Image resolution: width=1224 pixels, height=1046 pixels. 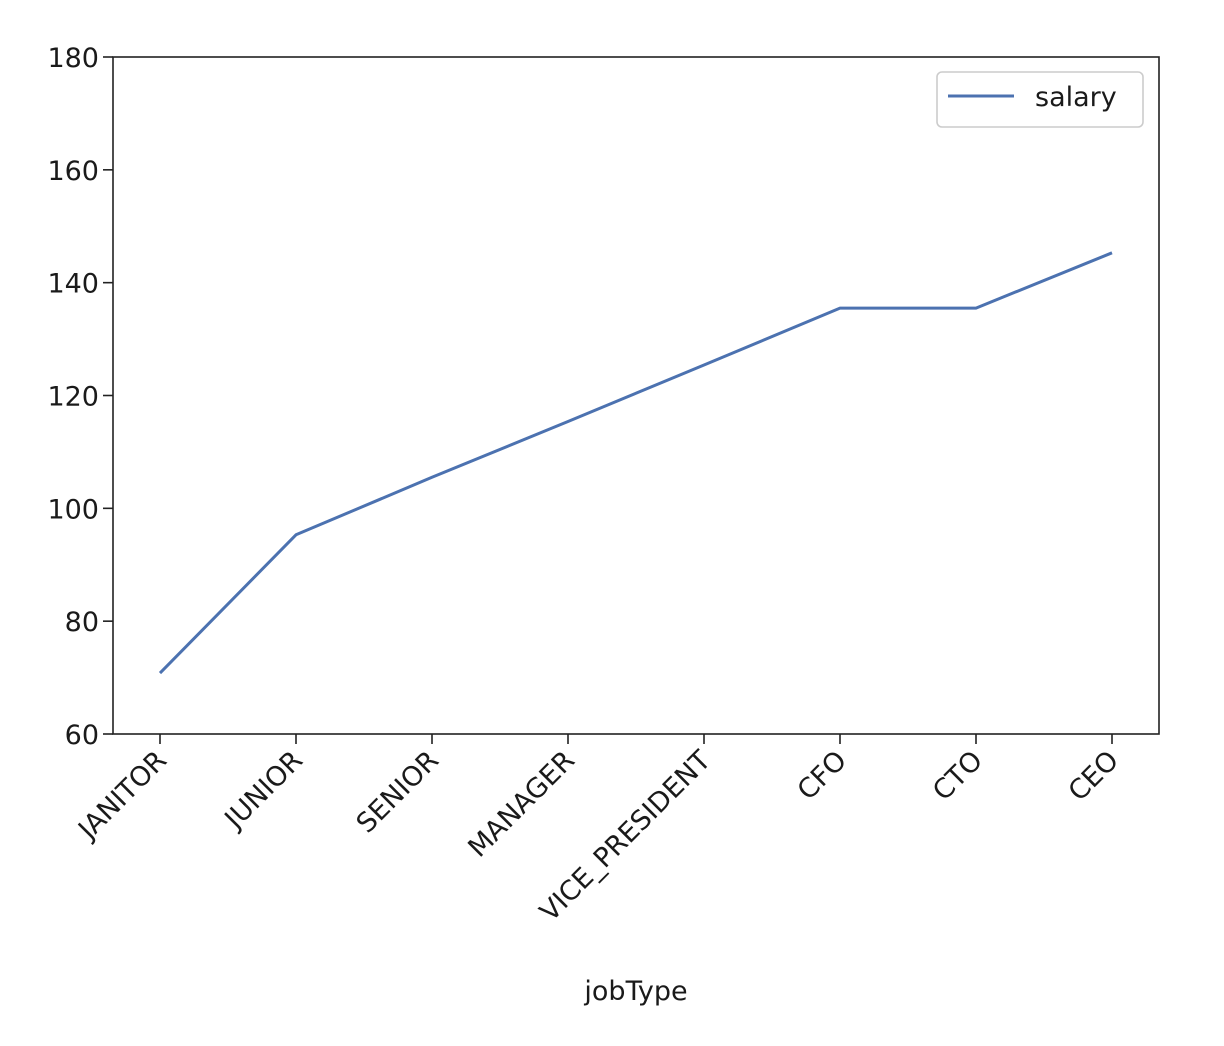 I want to click on x-tick-label: SENIOR, so click(x=398, y=792).